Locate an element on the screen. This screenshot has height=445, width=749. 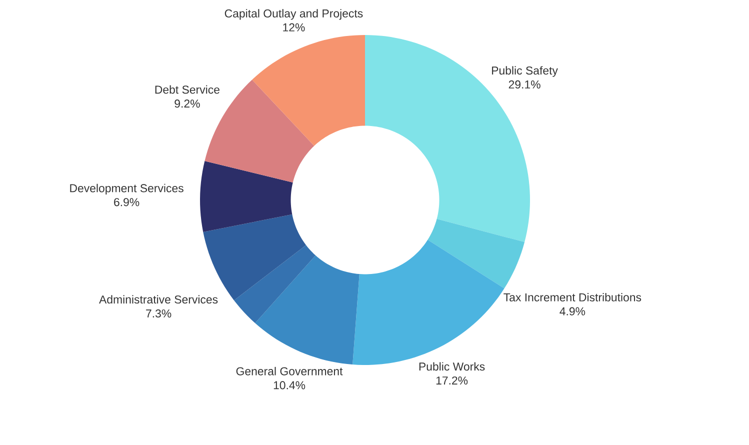
slice-label: Tax Increment Distributions is located at coordinates (573, 297).